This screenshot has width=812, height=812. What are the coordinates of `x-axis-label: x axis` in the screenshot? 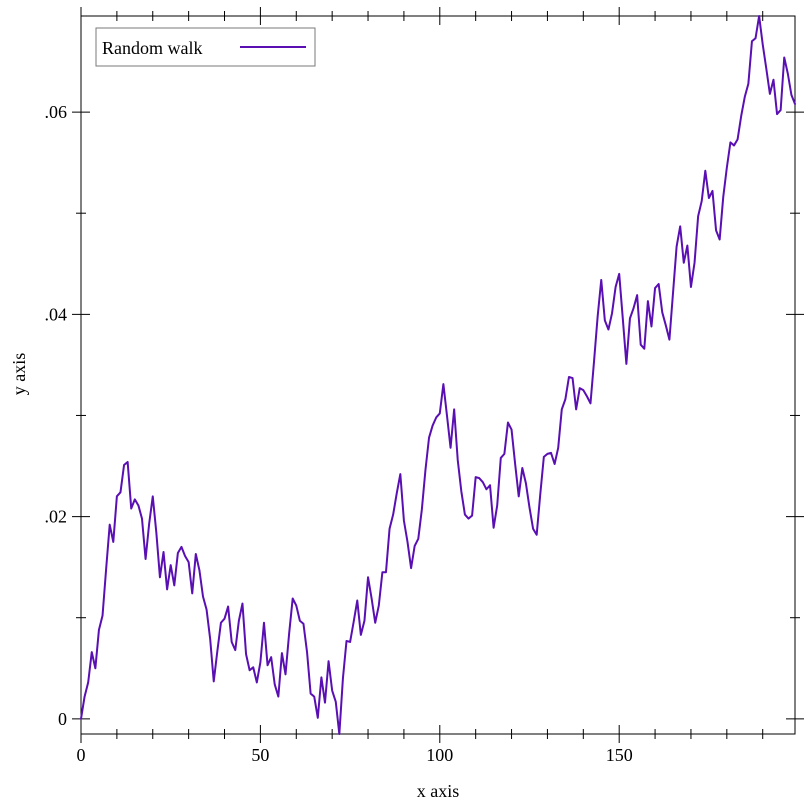 It's located at (438, 791).